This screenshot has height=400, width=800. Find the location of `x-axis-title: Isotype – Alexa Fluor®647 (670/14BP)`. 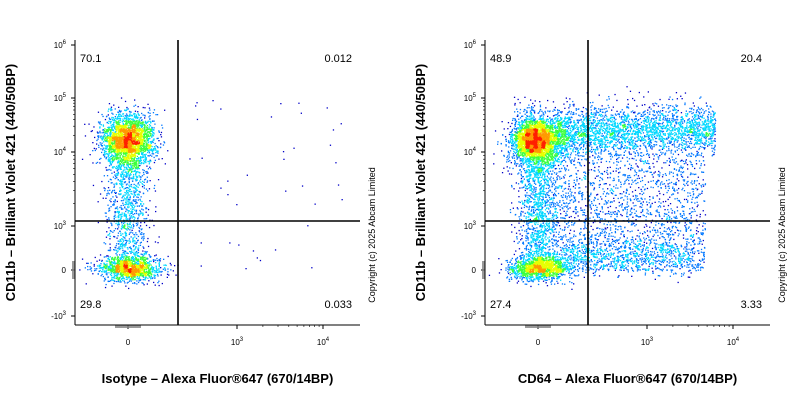

x-axis-title: Isotype – Alexa Fluor®647 (670/14BP) is located at coordinates (218, 378).